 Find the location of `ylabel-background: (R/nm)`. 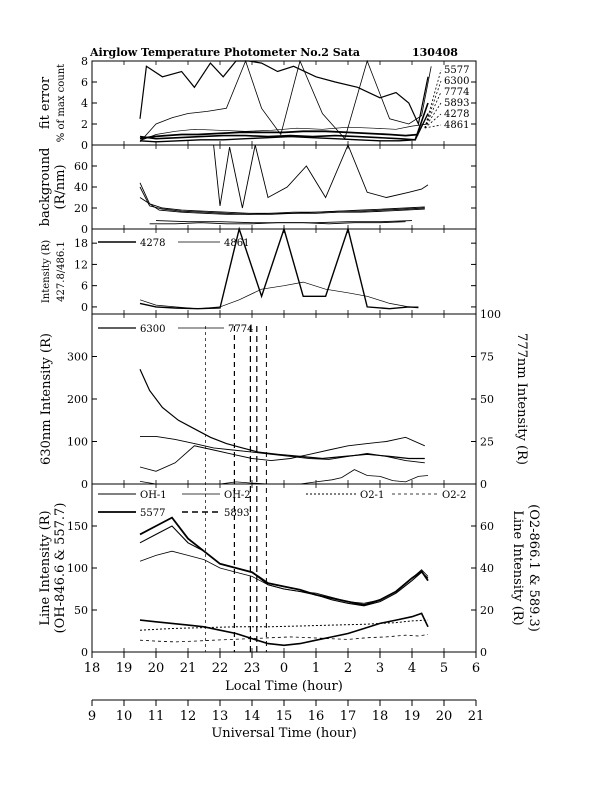

ylabel-background: (R/nm) is located at coordinates (60, 186).